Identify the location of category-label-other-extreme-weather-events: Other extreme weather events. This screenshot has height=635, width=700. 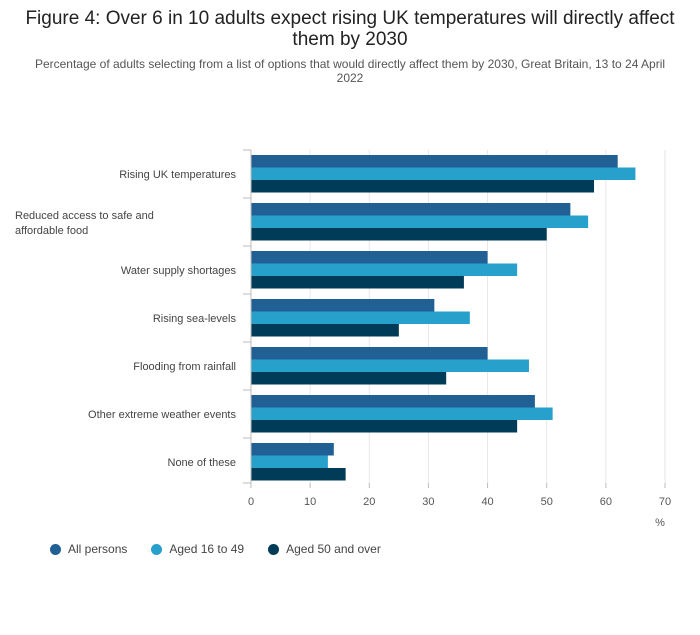
(162, 415).